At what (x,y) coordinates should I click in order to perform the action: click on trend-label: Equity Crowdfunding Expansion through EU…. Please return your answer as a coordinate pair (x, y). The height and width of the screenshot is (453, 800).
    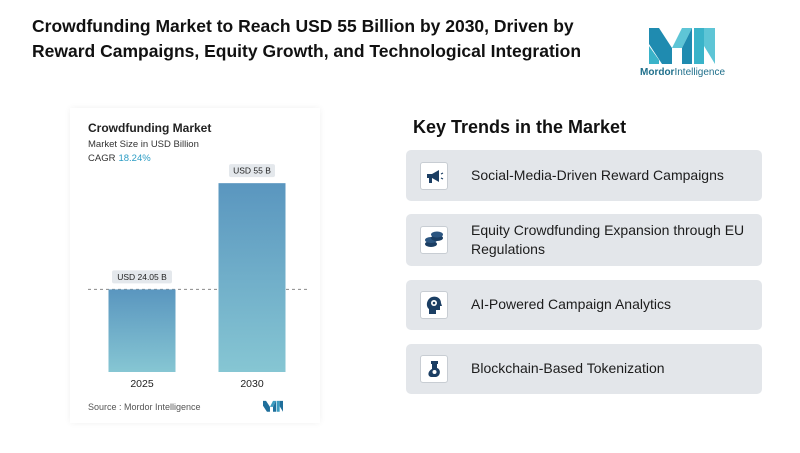
    Looking at the image, I should click on (608, 239).